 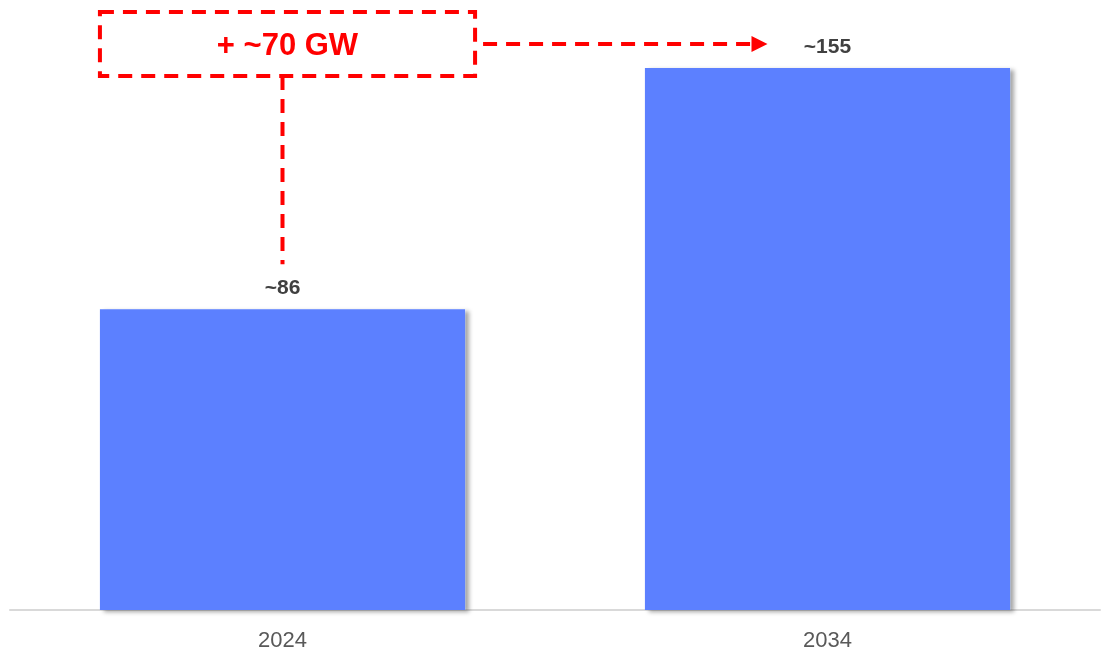 I want to click on data-label: ~86, so click(x=282, y=287).